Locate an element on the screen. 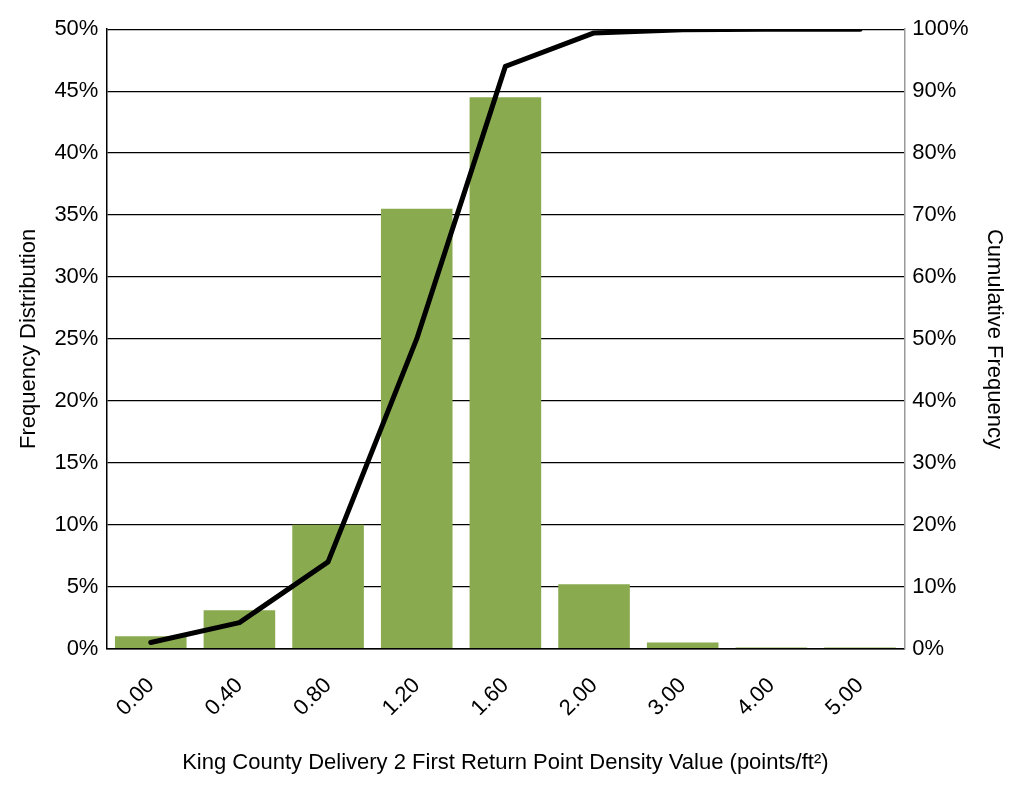  y-tick-label: 50% is located at coordinates (76, 28).